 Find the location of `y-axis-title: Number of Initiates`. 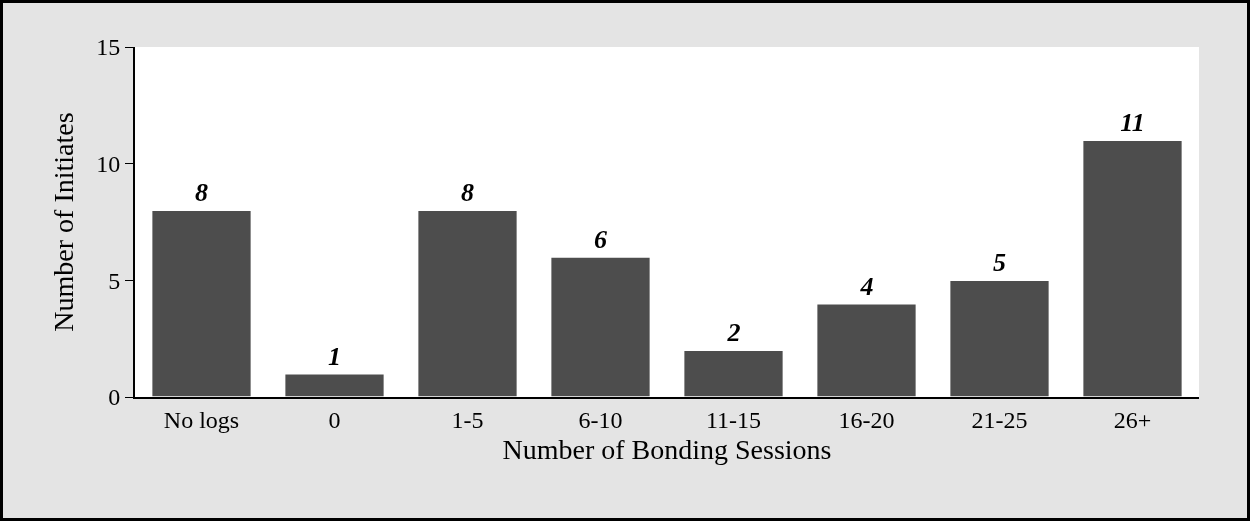

y-axis-title: Number of Initiates is located at coordinates (64, 222).